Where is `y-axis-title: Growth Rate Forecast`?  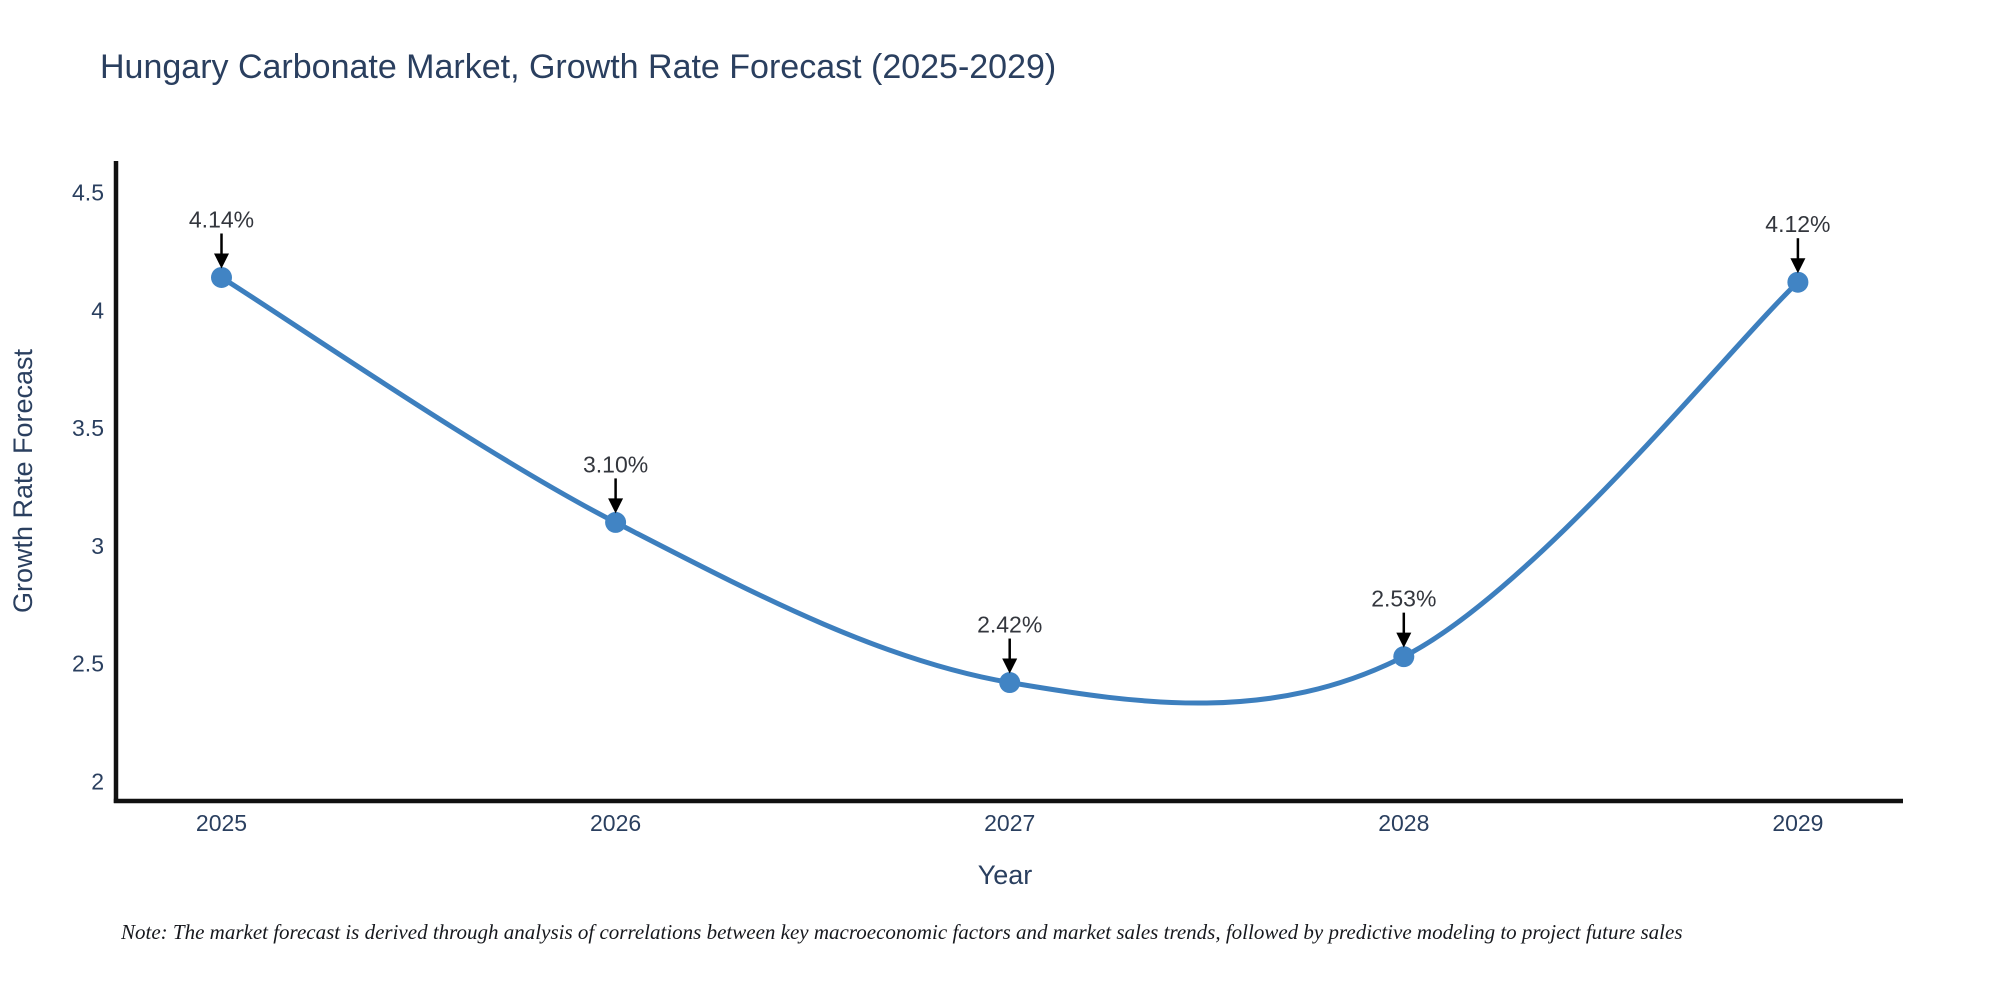
y-axis-title: Growth Rate Forecast is located at coordinates (23, 480).